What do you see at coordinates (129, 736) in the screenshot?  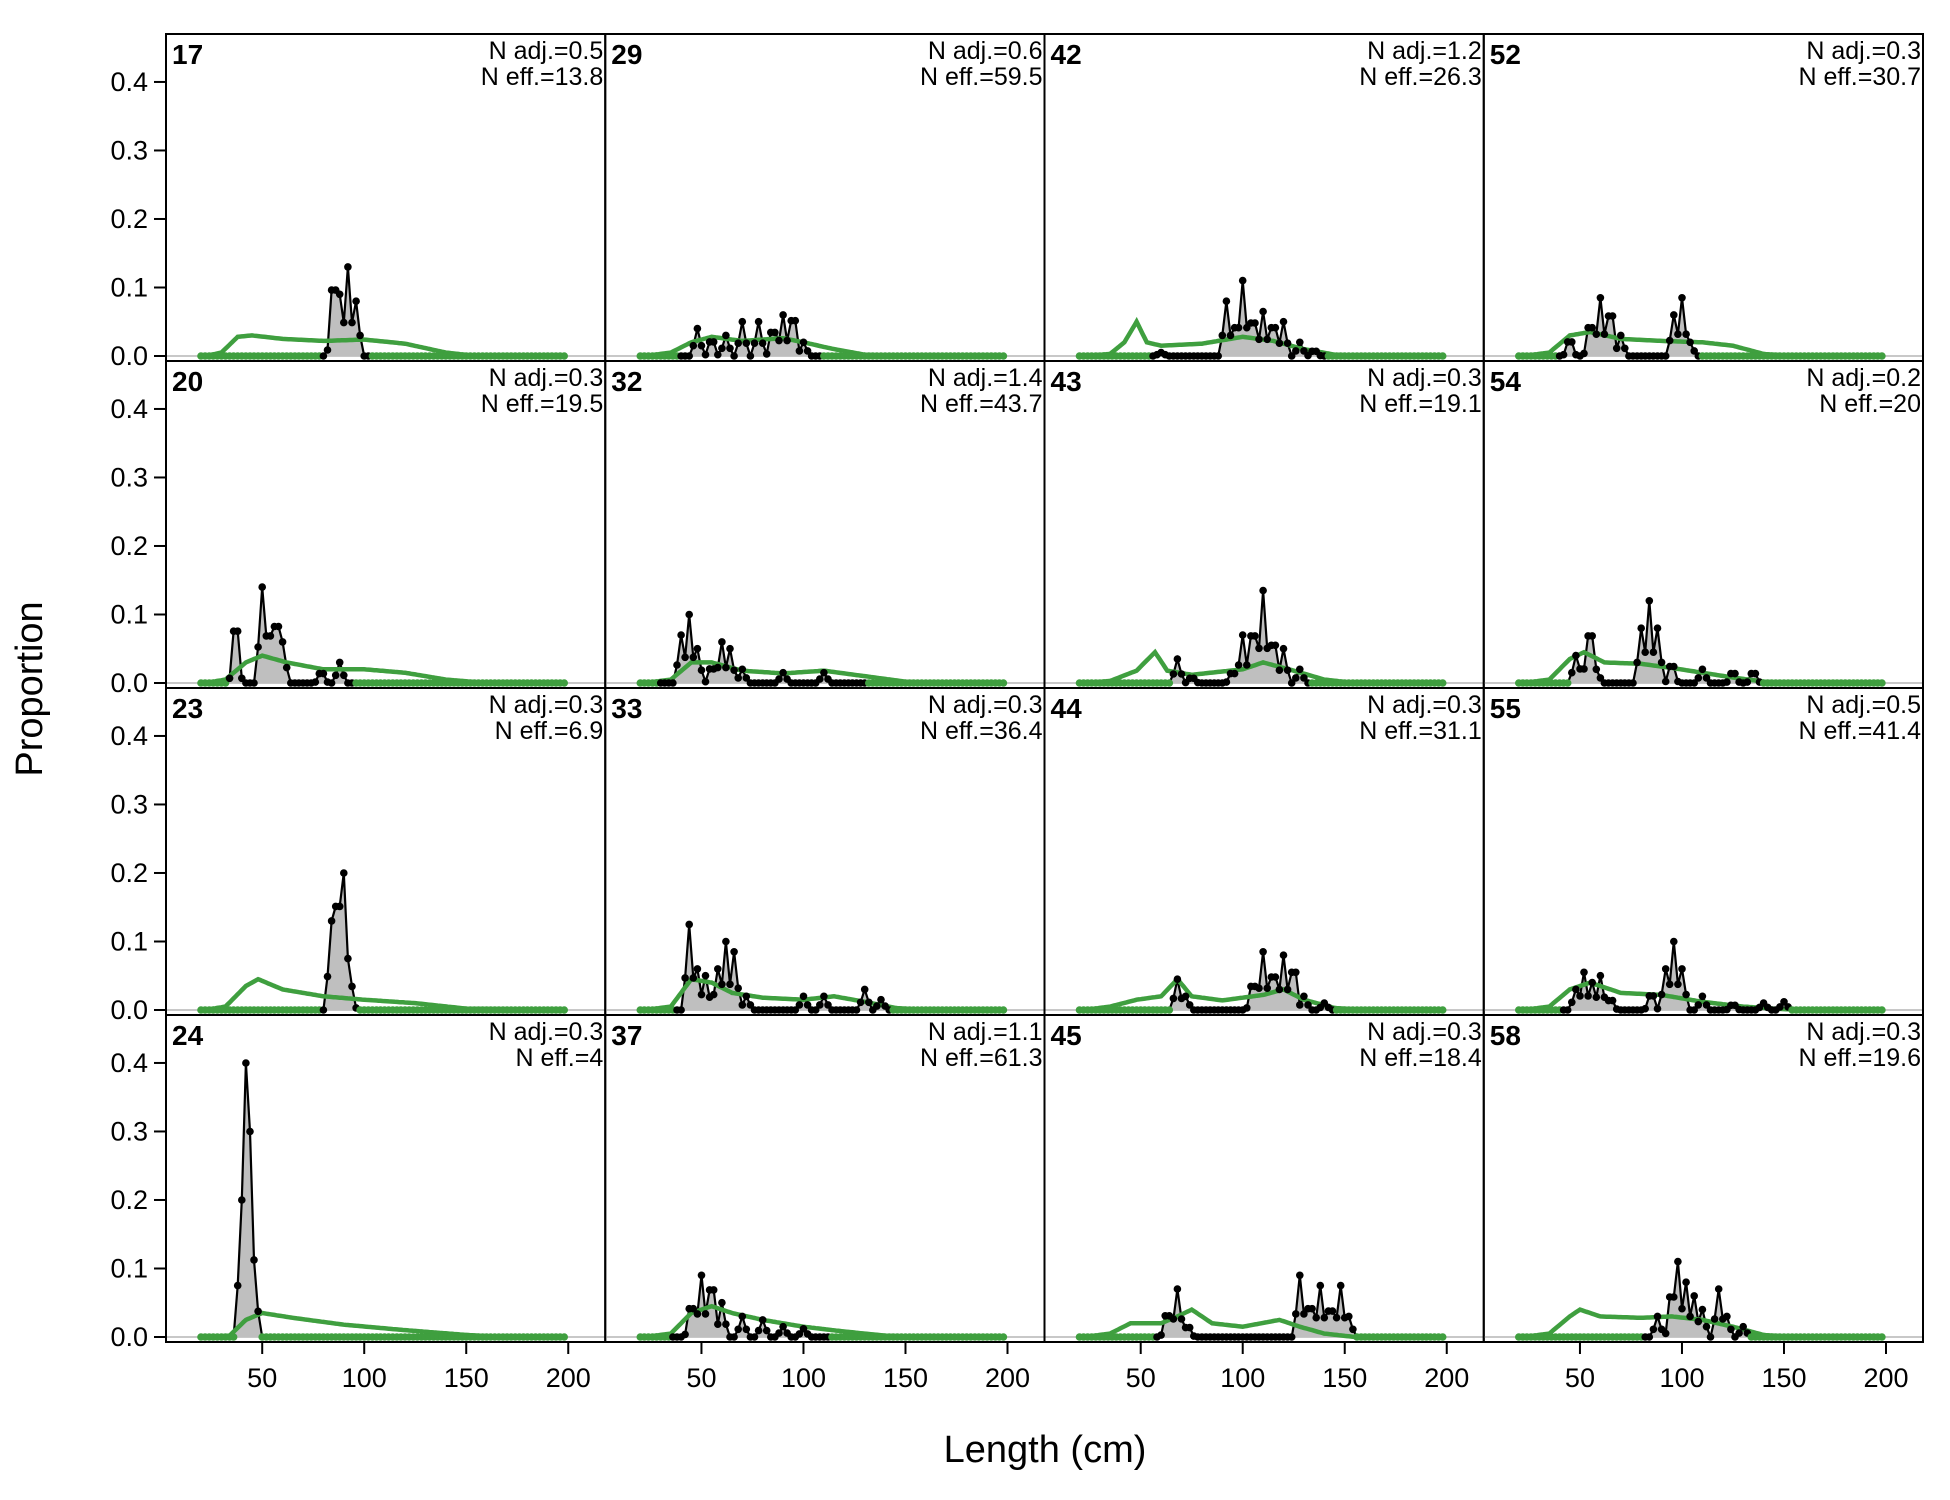 I see `y-tick-label: 0.4` at bounding box center [129, 736].